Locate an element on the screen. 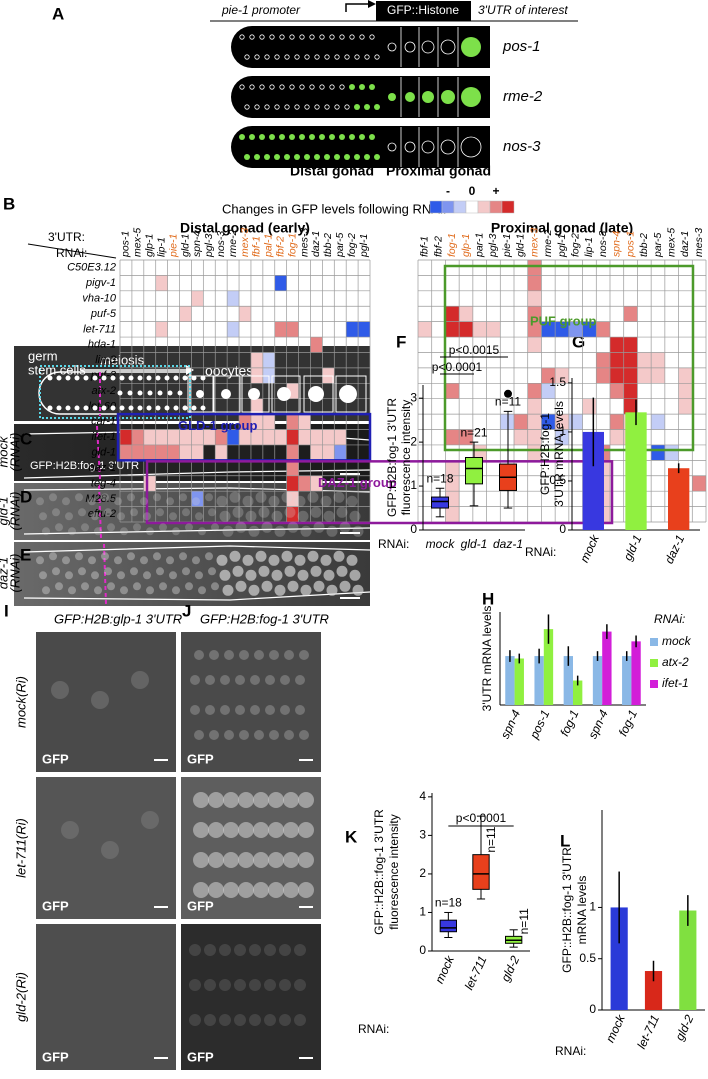 The image size is (708, 1079). column-label: par-1 is located at coordinates (479, 245).